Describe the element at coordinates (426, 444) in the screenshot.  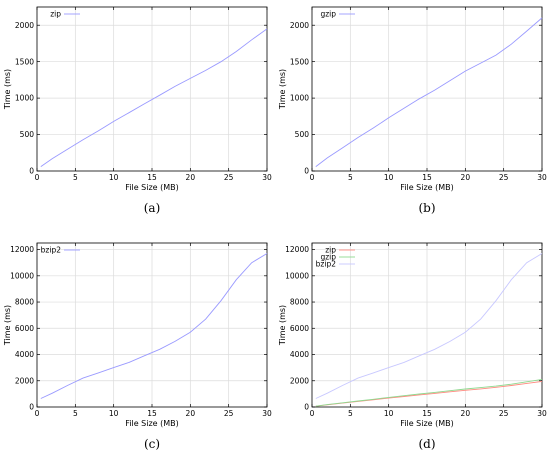
I see `panel-caption: (d)` at that location.